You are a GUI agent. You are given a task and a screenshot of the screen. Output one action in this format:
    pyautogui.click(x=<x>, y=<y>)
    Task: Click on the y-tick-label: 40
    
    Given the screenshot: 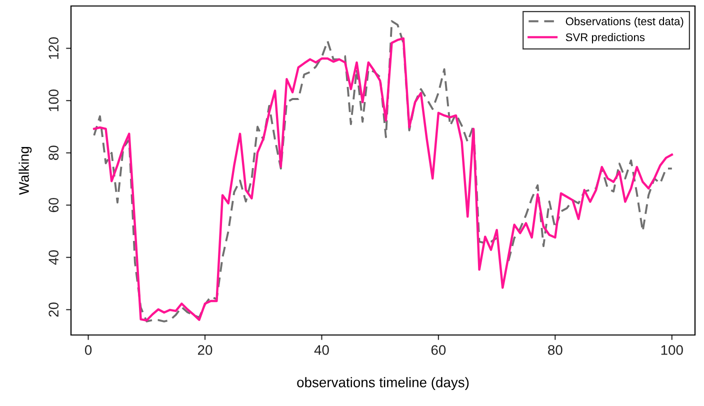 What is the action you would take?
    pyautogui.click(x=53, y=257)
    